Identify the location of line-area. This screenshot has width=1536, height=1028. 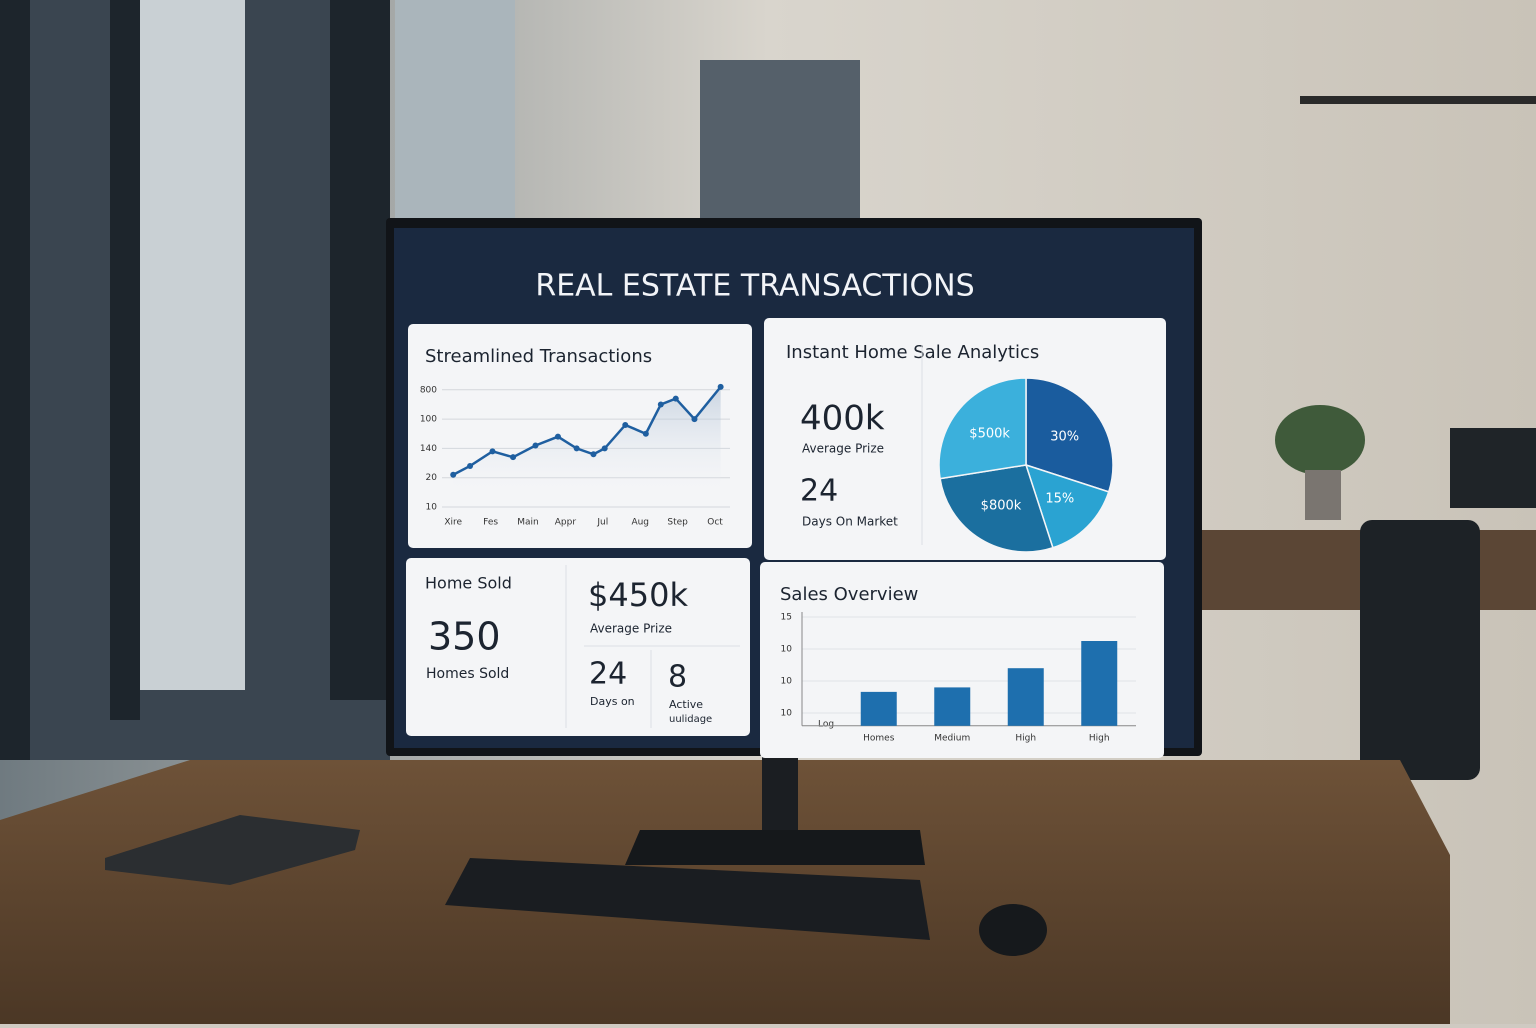
(587, 446).